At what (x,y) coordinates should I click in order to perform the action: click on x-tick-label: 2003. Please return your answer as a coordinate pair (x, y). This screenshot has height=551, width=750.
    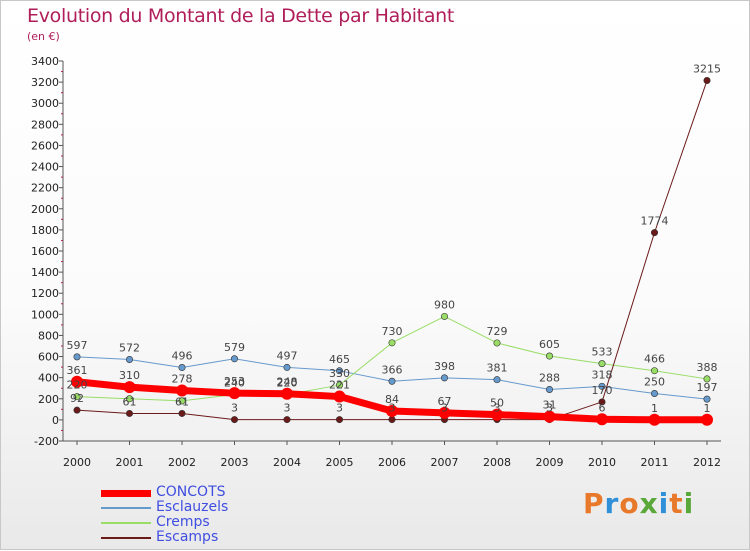
    Looking at the image, I should click on (235, 462).